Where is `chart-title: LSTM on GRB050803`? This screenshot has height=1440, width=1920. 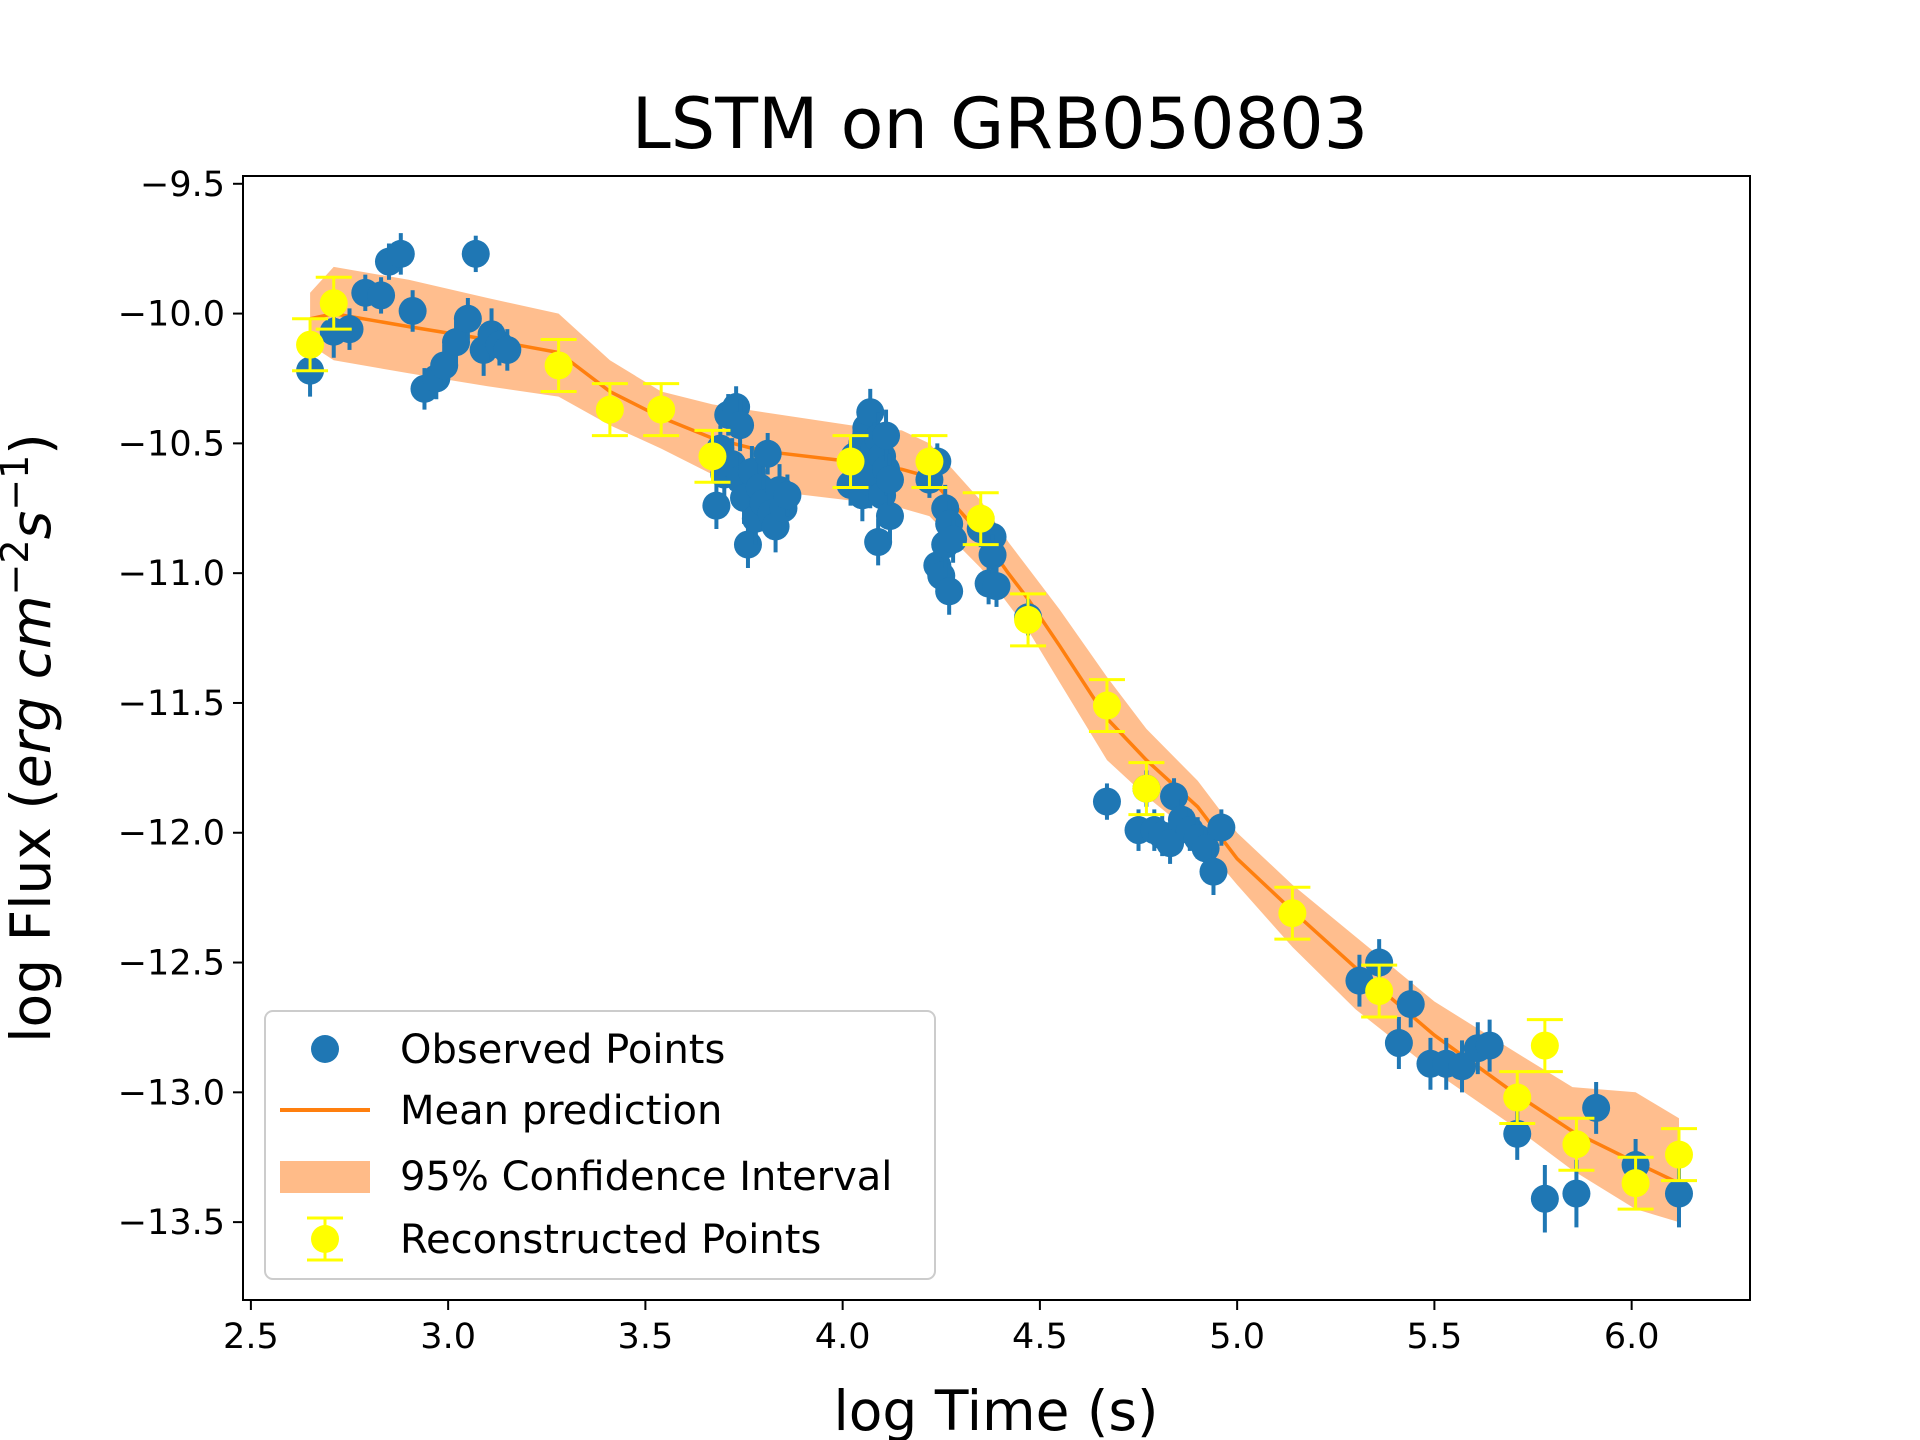
chart-title: LSTM on GRB050803 is located at coordinates (1000, 124).